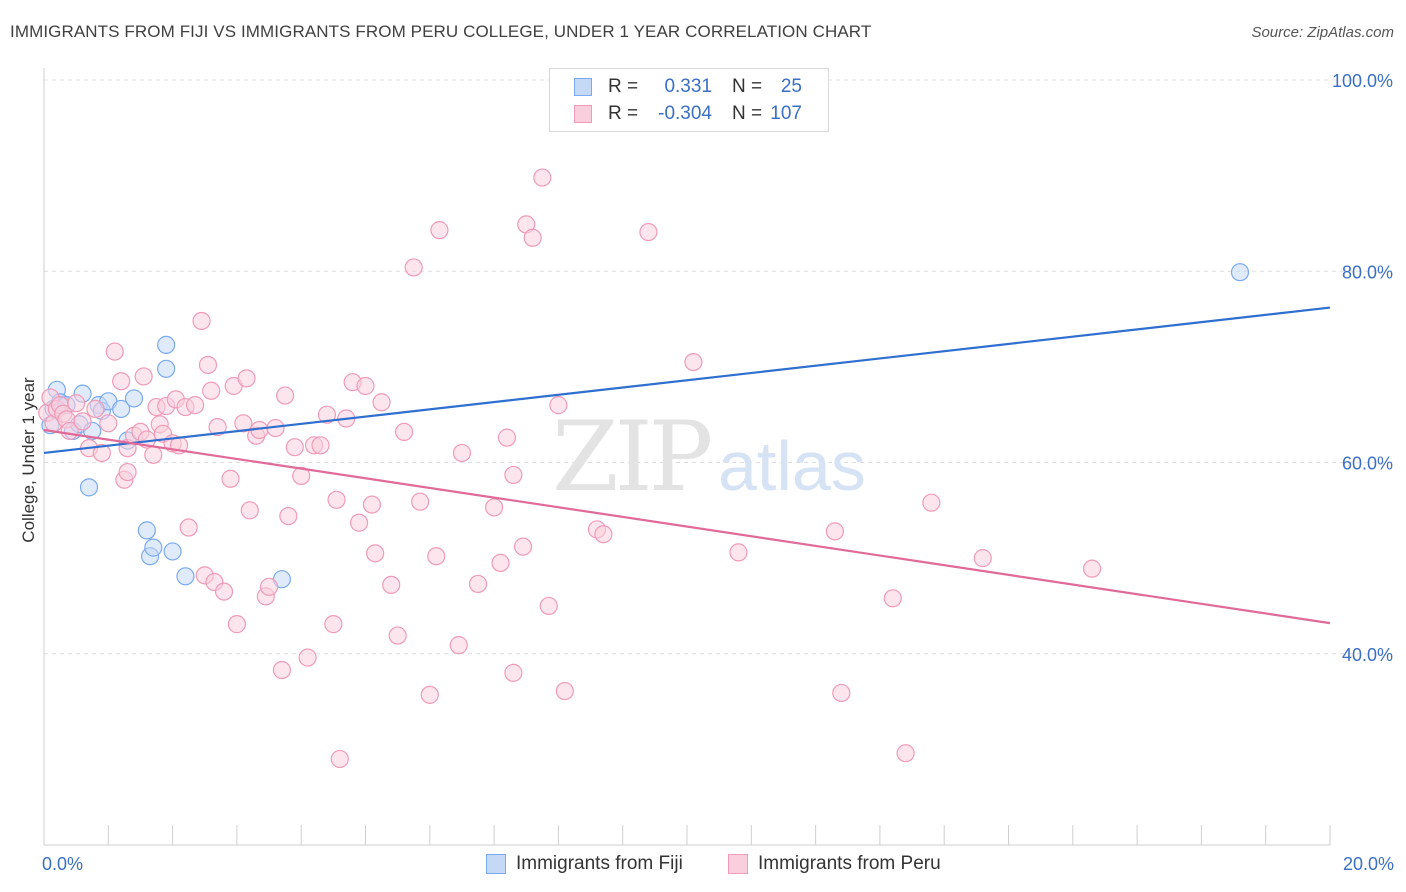 The width and height of the screenshot is (1406, 892). I want to click on y-axis-label: College, Under 1 year, so click(28, 460).